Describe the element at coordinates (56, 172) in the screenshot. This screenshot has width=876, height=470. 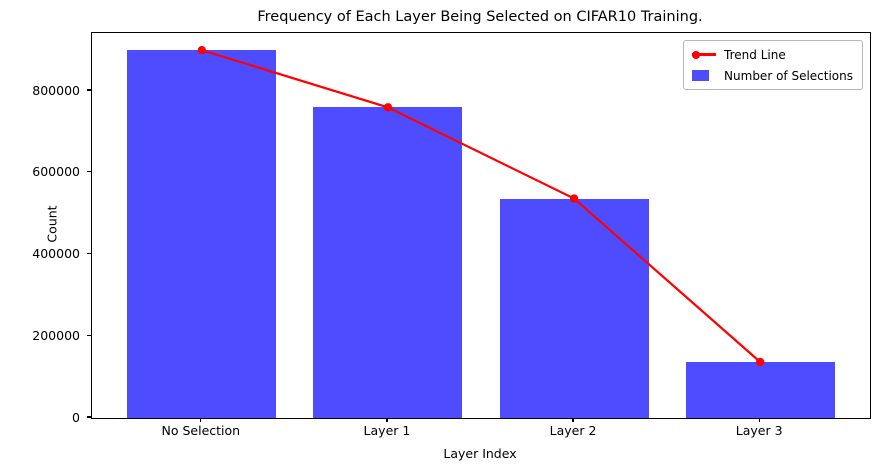
I see `y-tick-label-600000: 600000` at that location.